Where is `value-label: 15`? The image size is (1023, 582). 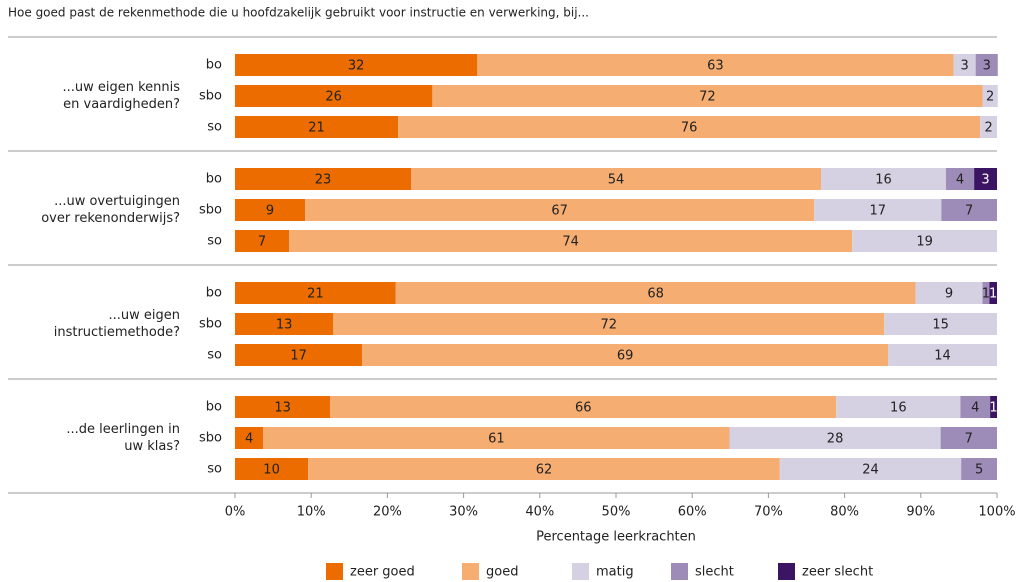 value-label: 15 is located at coordinates (940, 325).